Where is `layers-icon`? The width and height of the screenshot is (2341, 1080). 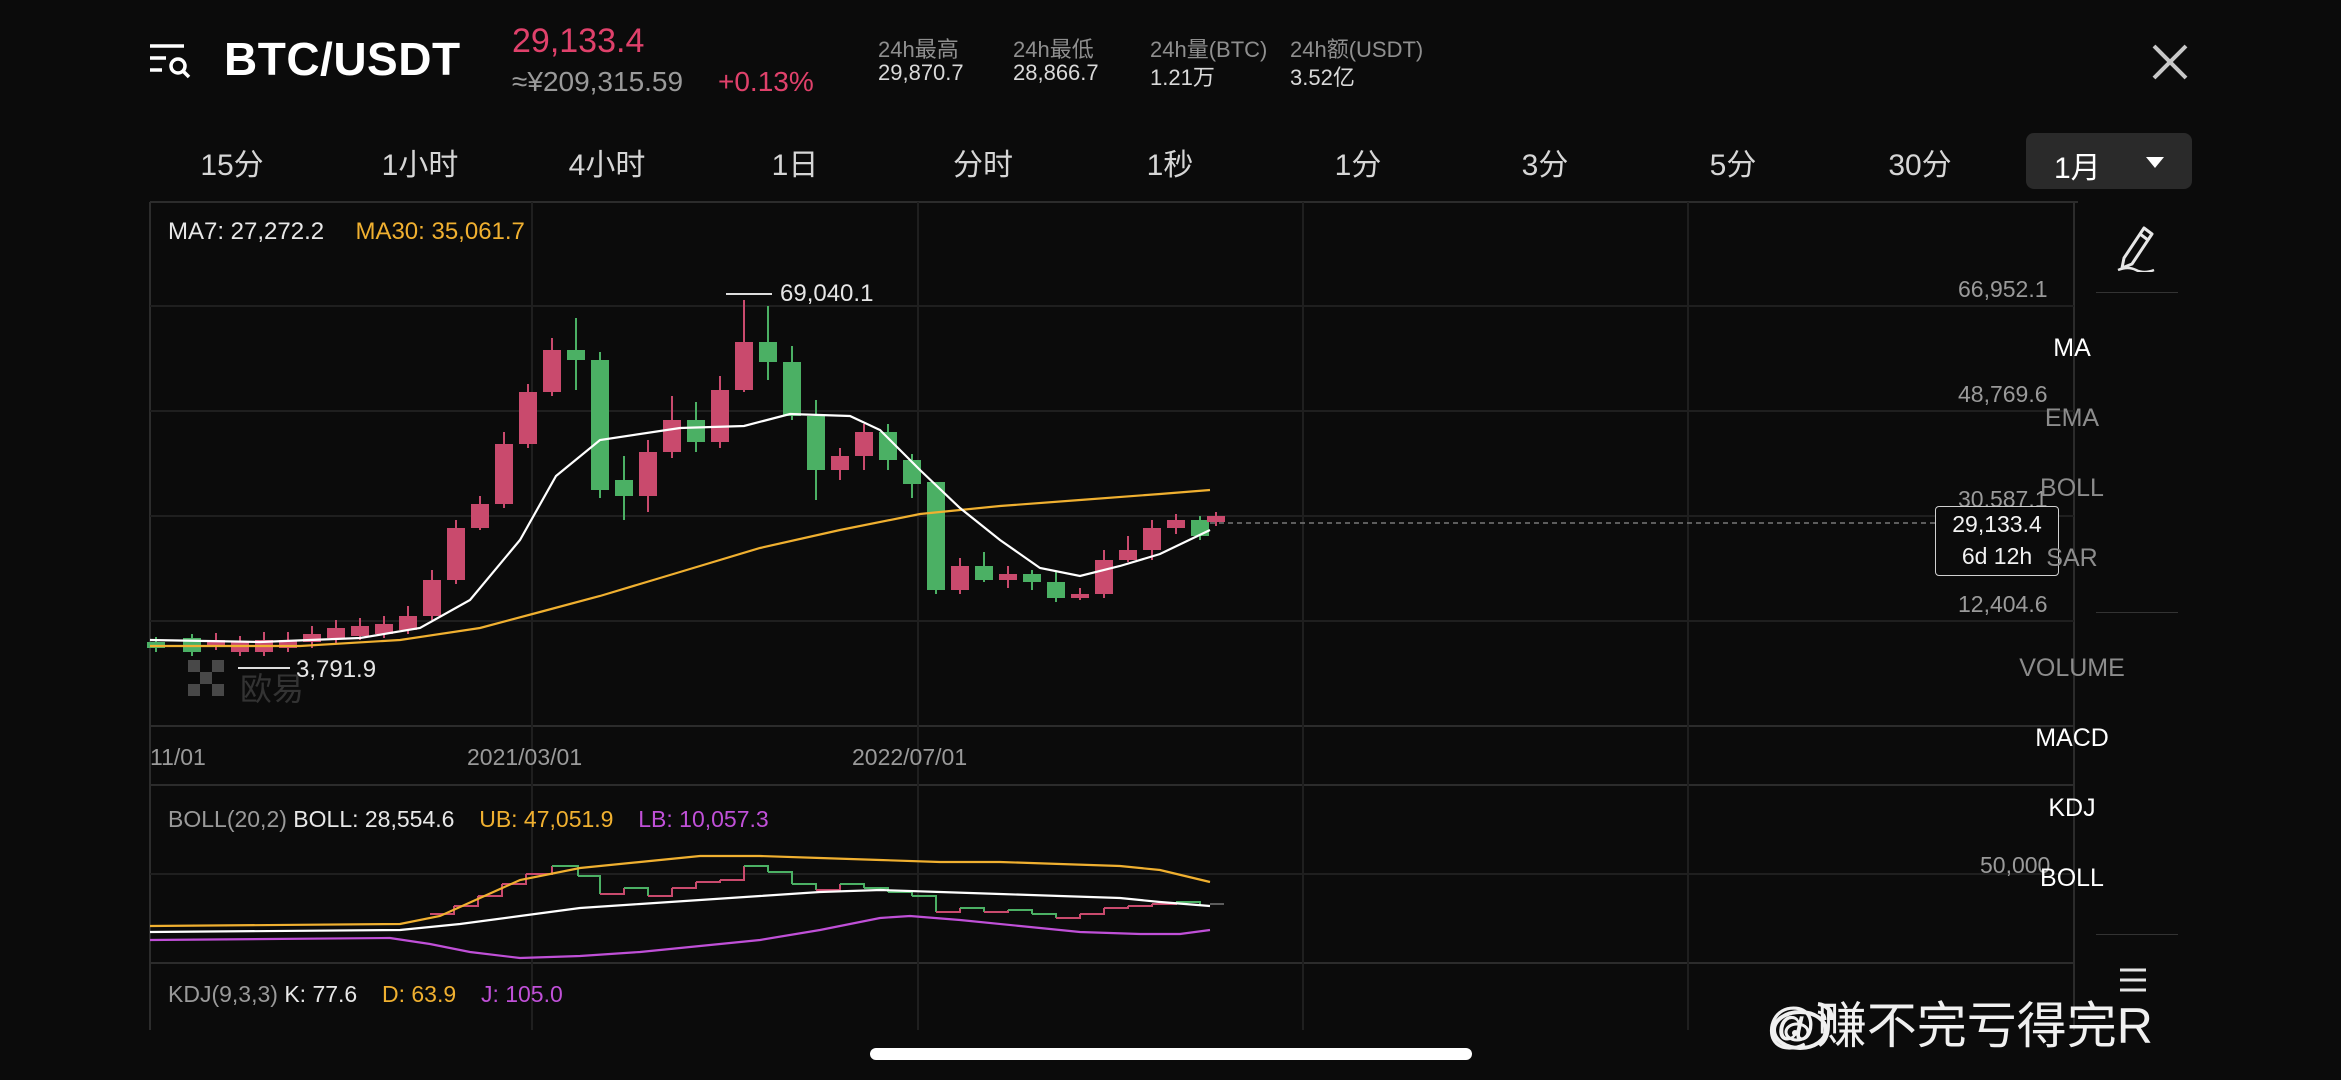 layers-icon is located at coordinates (2133, 981).